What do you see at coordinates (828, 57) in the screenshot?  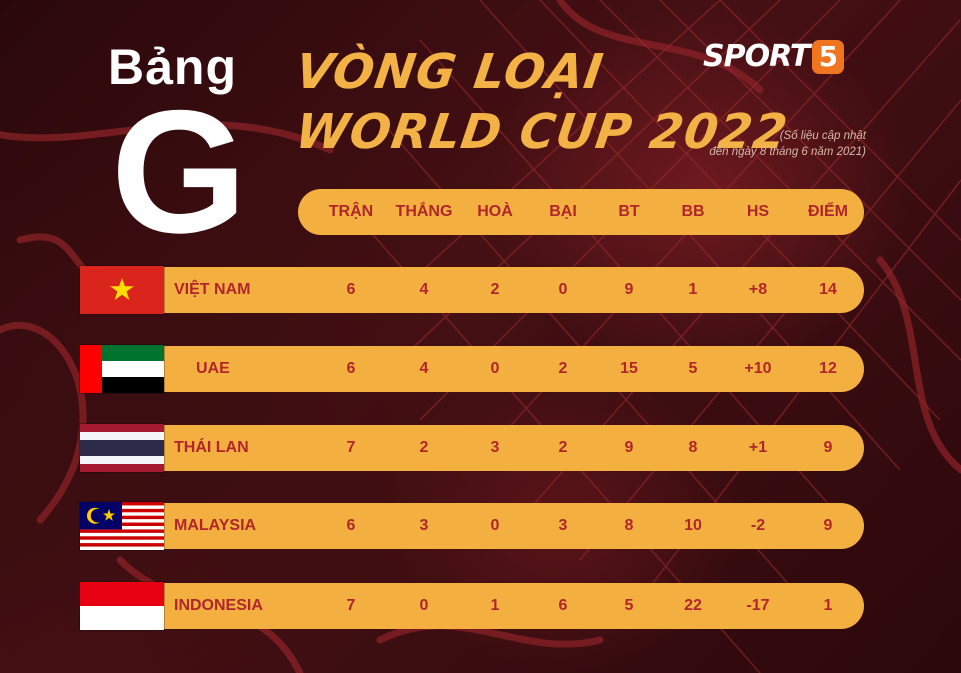 I see `logo-number-badge: 5` at bounding box center [828, 57].